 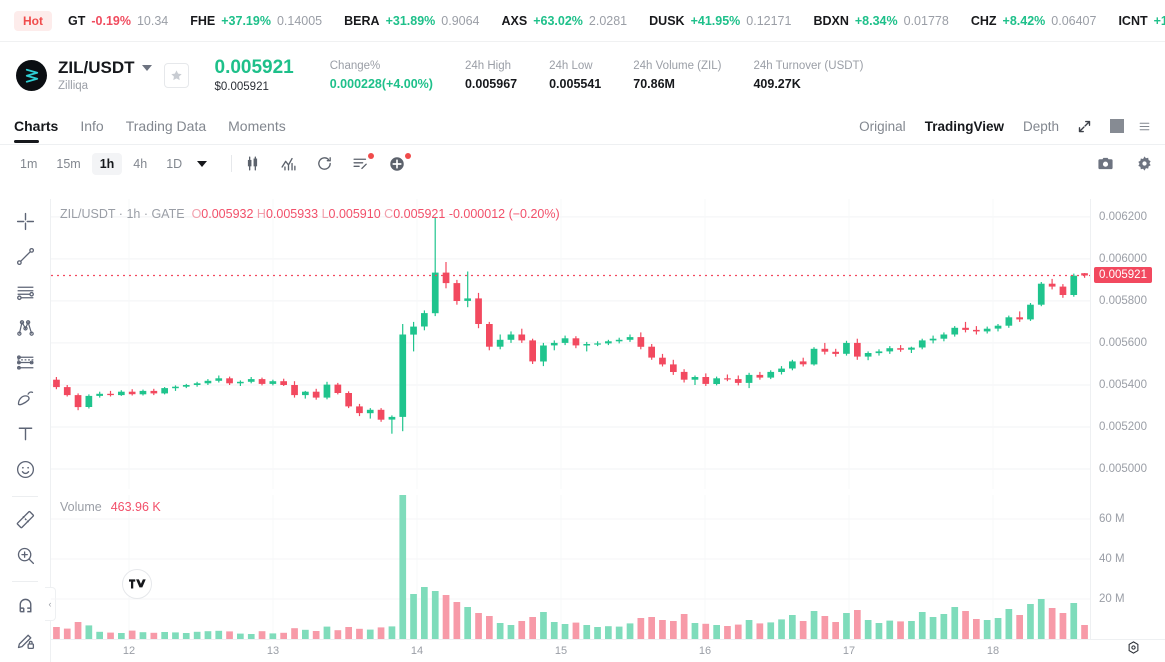 What do you see at coordinates (1040, 126) in the screenshot?
I see `chart-view-depth: Depth` at bounding box center [1040, 126].